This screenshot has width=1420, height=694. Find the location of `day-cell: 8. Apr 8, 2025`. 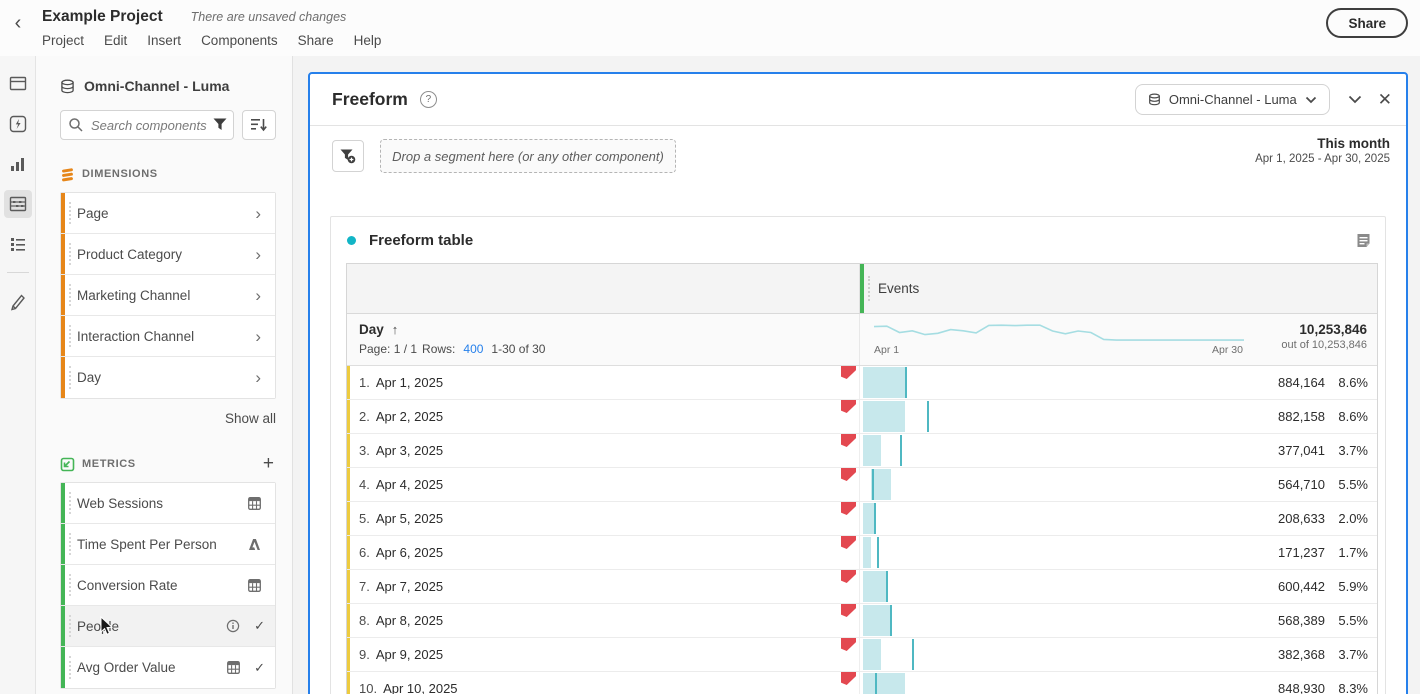

day-cell: 8. Apr 8, 2025 is located at coordinates (603, 620).